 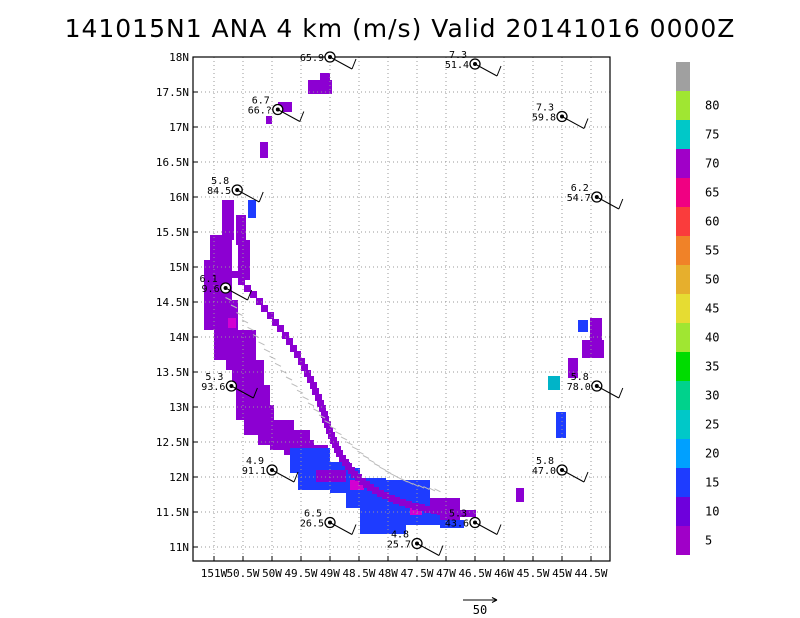 What do you see at coordinates (697, 308) in the screenshot?
I see `colorbar: 5 10 15 20 25 30 35 40 45 50 55 60 65 70 75 80` at bounding box center [697, 308].